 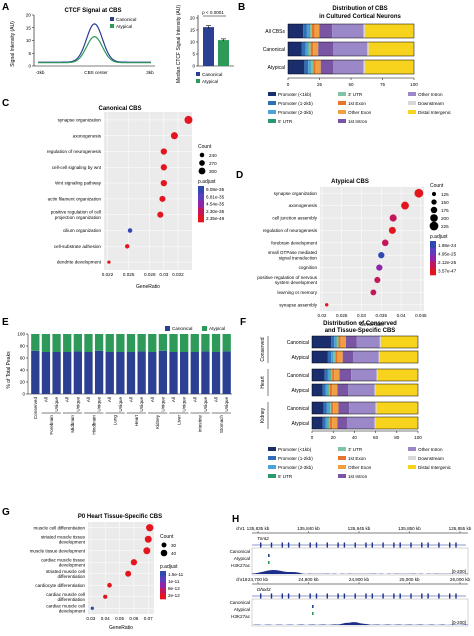 I want to click on panel-g-size-legend-dot, so click(x=164, y=553).